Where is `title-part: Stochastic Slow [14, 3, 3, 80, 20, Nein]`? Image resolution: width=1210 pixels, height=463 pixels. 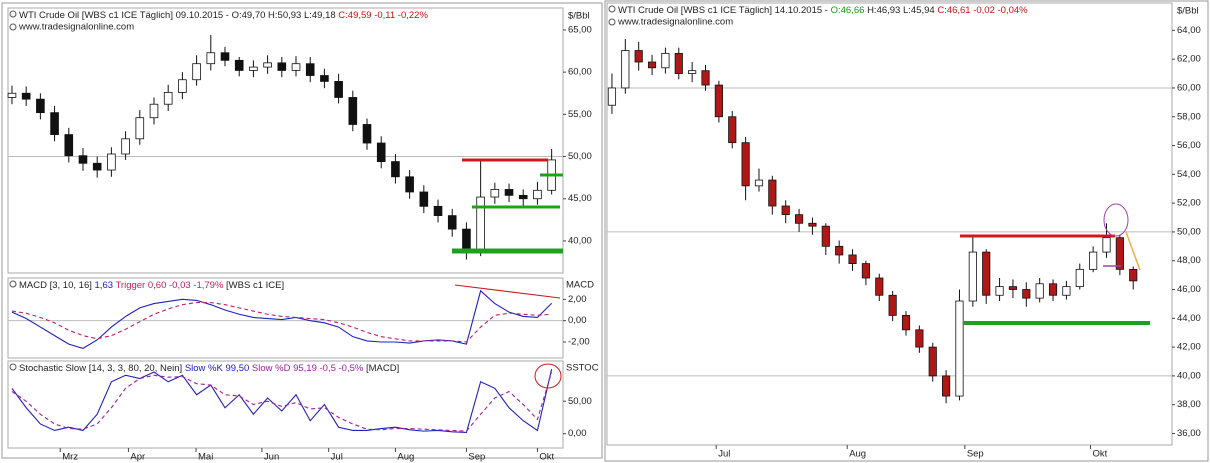
title-part: Stochastic Slow [14, 3, 3, 80, 20, Nein] is located at coordinates (102, 368).